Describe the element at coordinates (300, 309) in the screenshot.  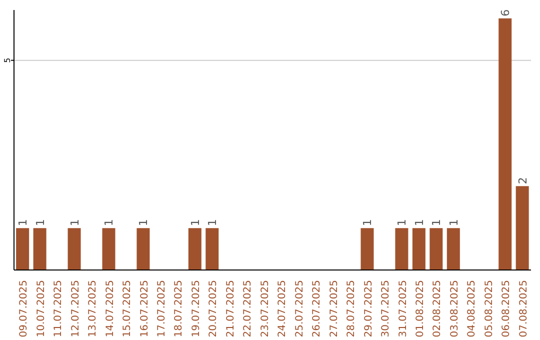
I see `x-tick-label: 25.07.2025` at that location.